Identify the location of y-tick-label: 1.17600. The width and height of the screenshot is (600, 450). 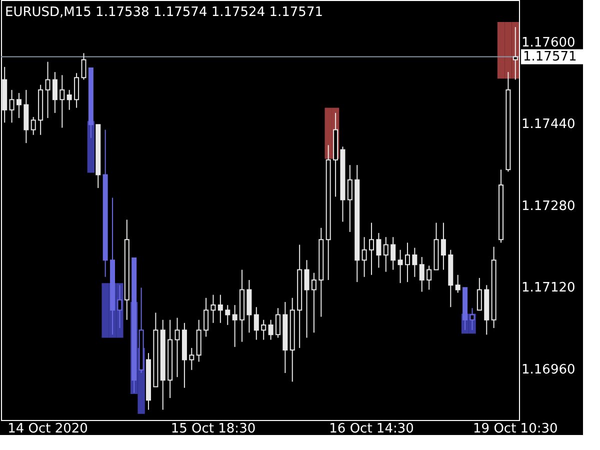
(549, 42).